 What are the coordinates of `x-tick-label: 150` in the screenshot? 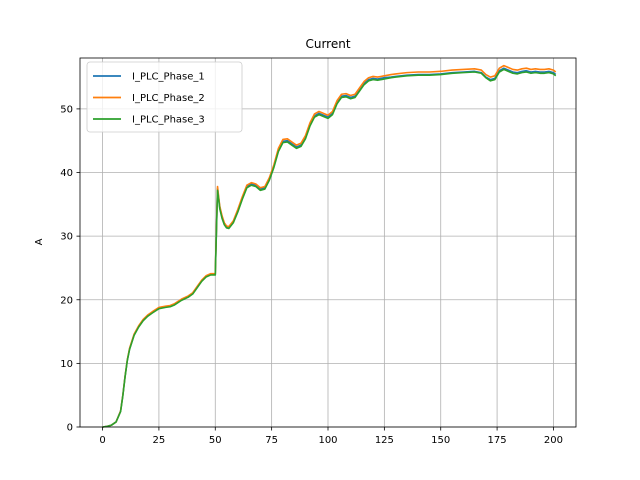 It's located at (440, 440).